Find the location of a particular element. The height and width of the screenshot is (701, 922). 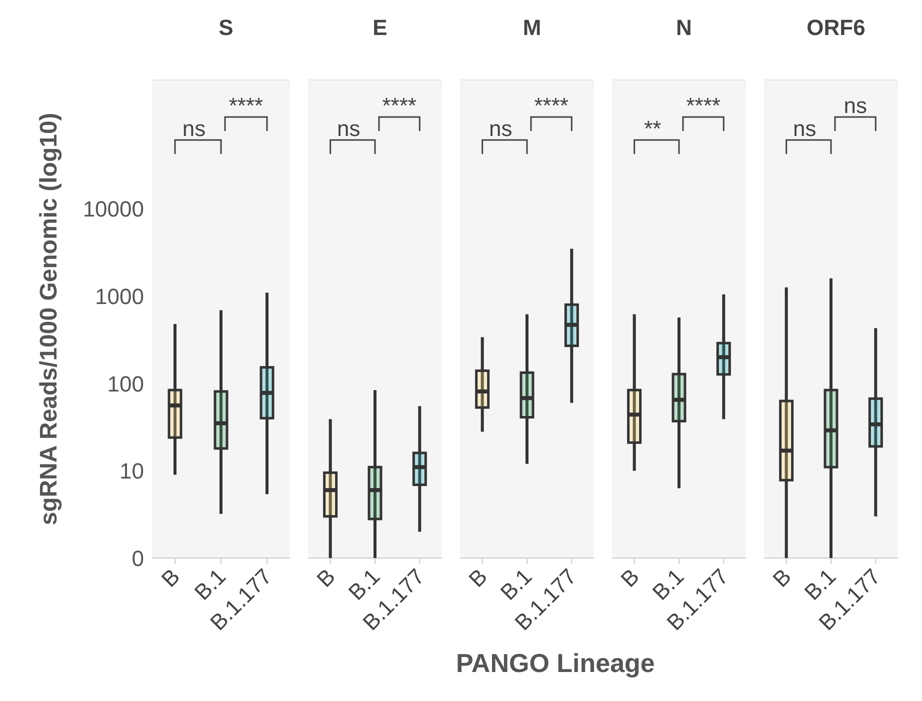

y-tick-label: 10 is located at coordinates (132, 471).